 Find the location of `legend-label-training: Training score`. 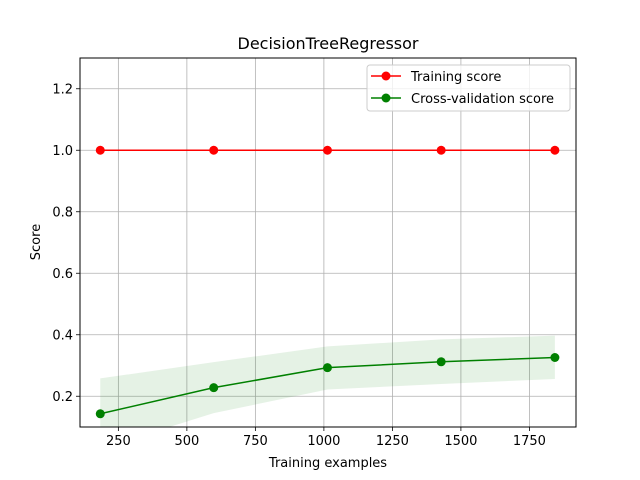

legend-label-training: Training score is located at coordinates (455, 77).